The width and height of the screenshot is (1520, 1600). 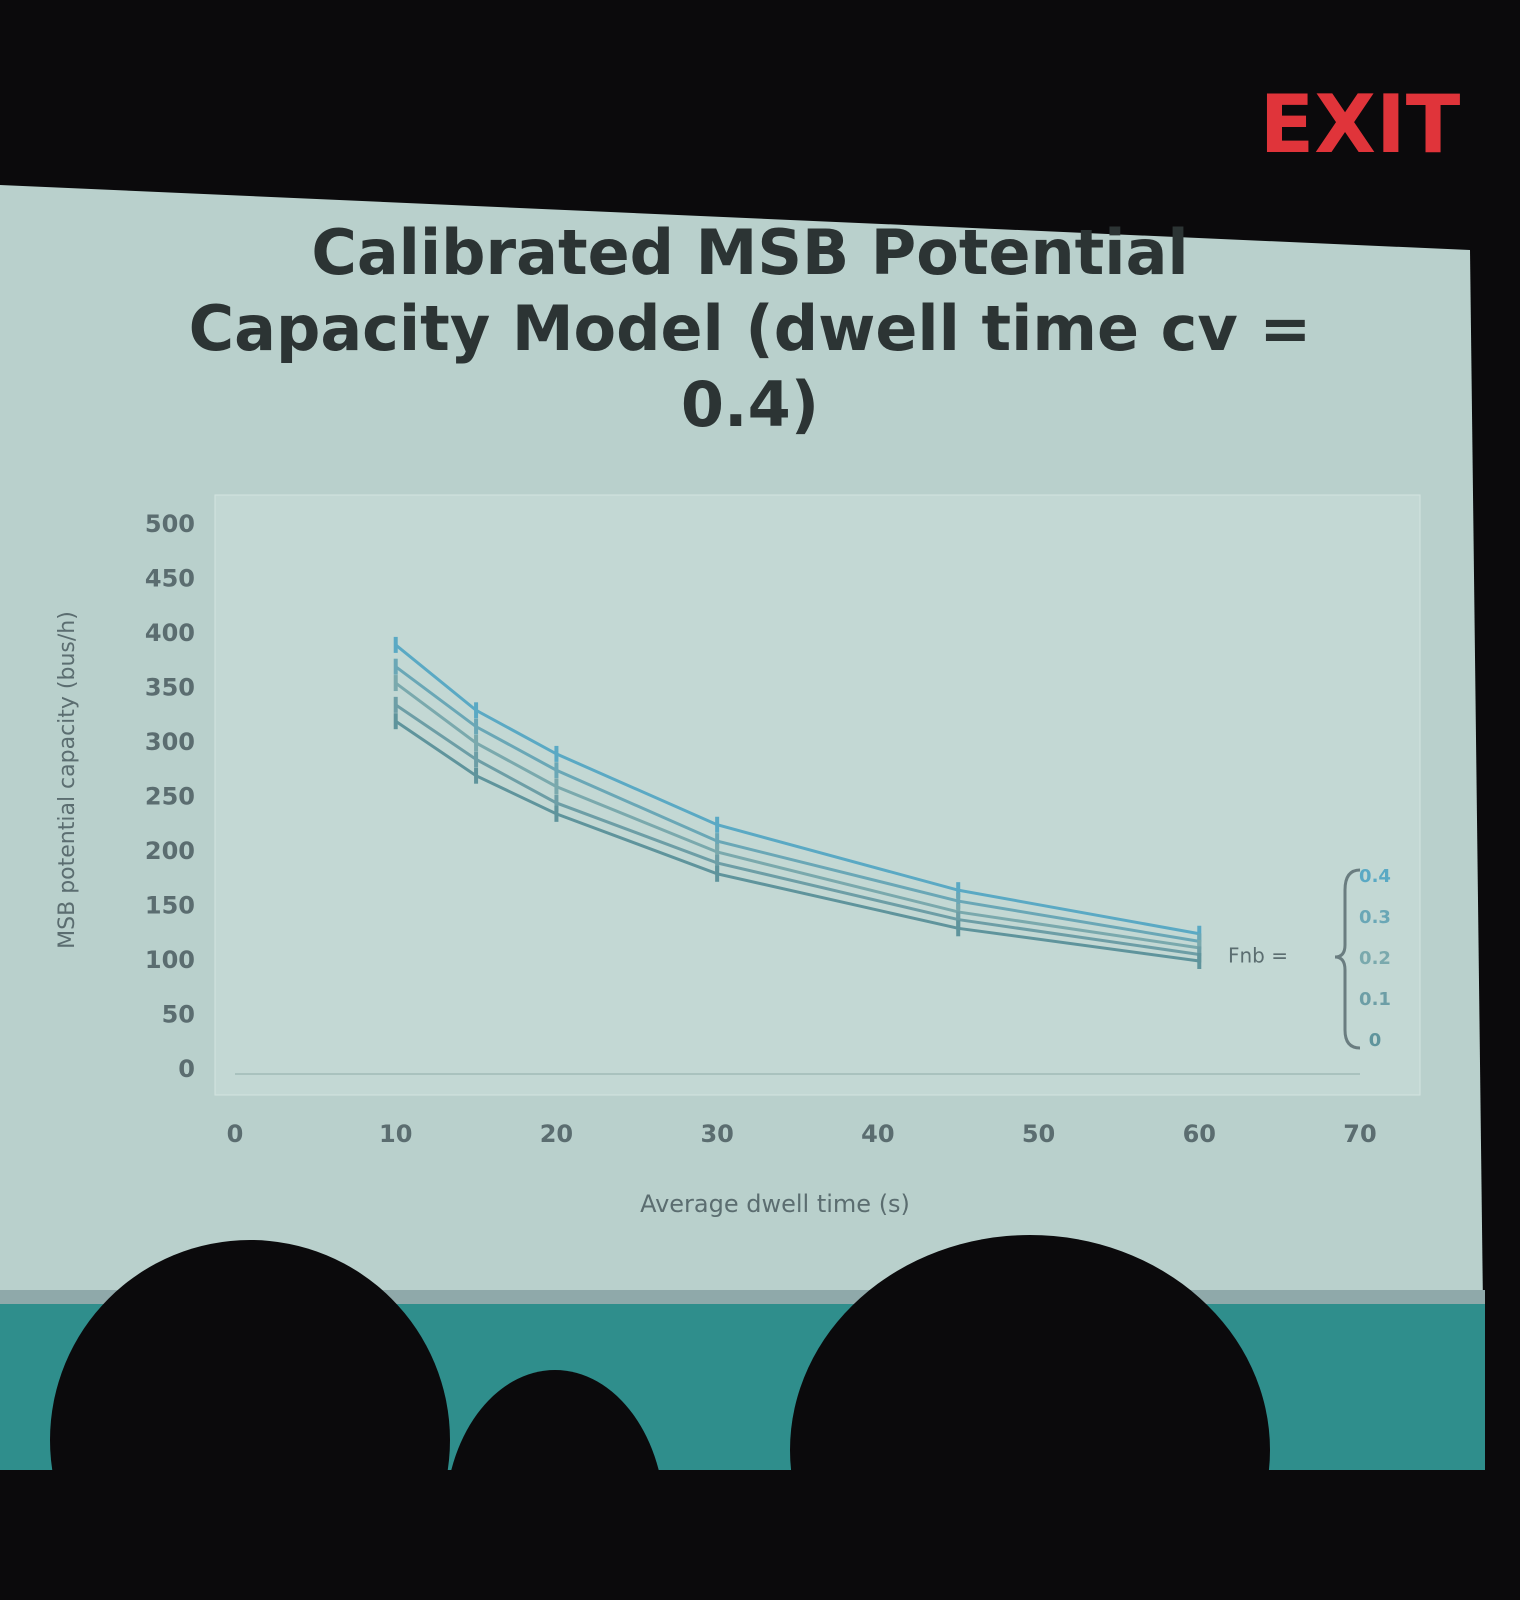 What do you see at coordinates (1360, 124) in the screenshot?
I see `exit-sign: EXIT` at bounding box center [1360, 124].